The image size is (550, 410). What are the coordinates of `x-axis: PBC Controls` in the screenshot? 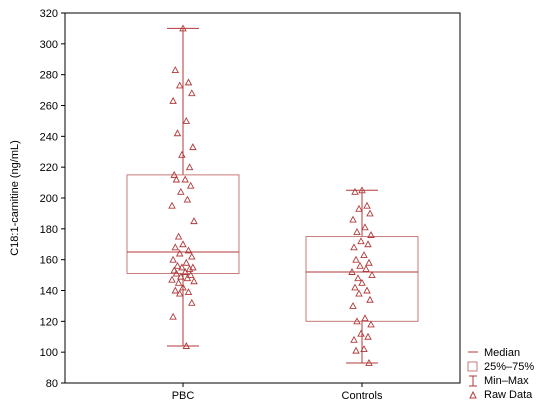 It's located at (277, 392).